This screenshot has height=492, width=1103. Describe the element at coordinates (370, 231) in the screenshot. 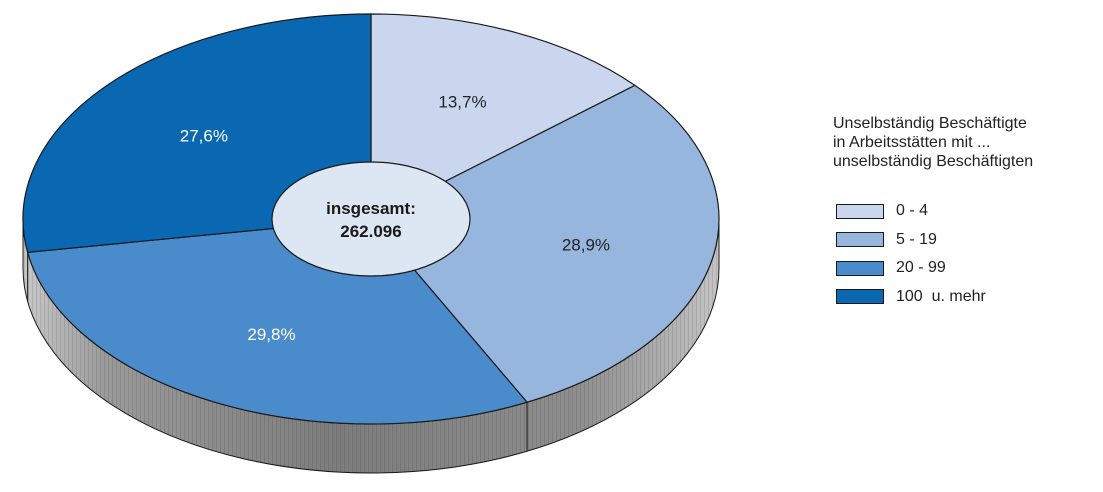

I see `center-label-total: 262.096` at that location.